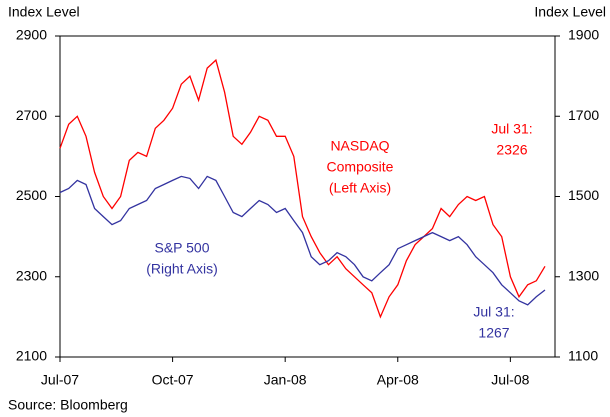 Image resolution: width=610 pixels, height=417 pixels. Describe the element at coordinates (31, 275) in the screenshot. I see `y-tick-label: 2300` at that location.